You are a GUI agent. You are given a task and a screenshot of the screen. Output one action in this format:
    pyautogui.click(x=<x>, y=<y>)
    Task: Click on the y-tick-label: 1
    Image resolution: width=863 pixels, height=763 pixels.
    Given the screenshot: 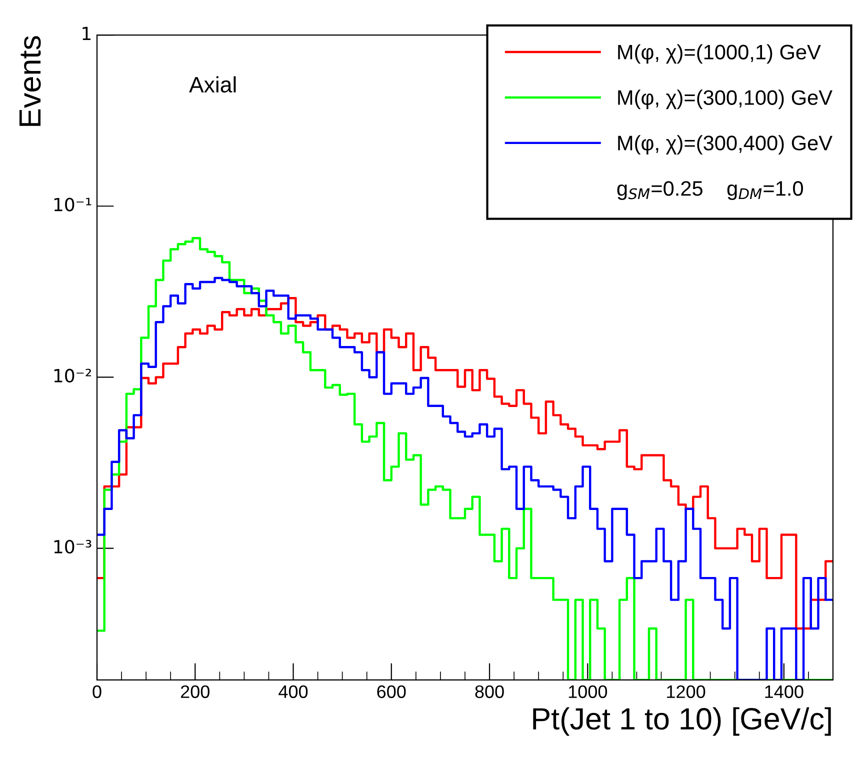 What is the action you would take?
    pyautogui.click(x=86, y=33)
    